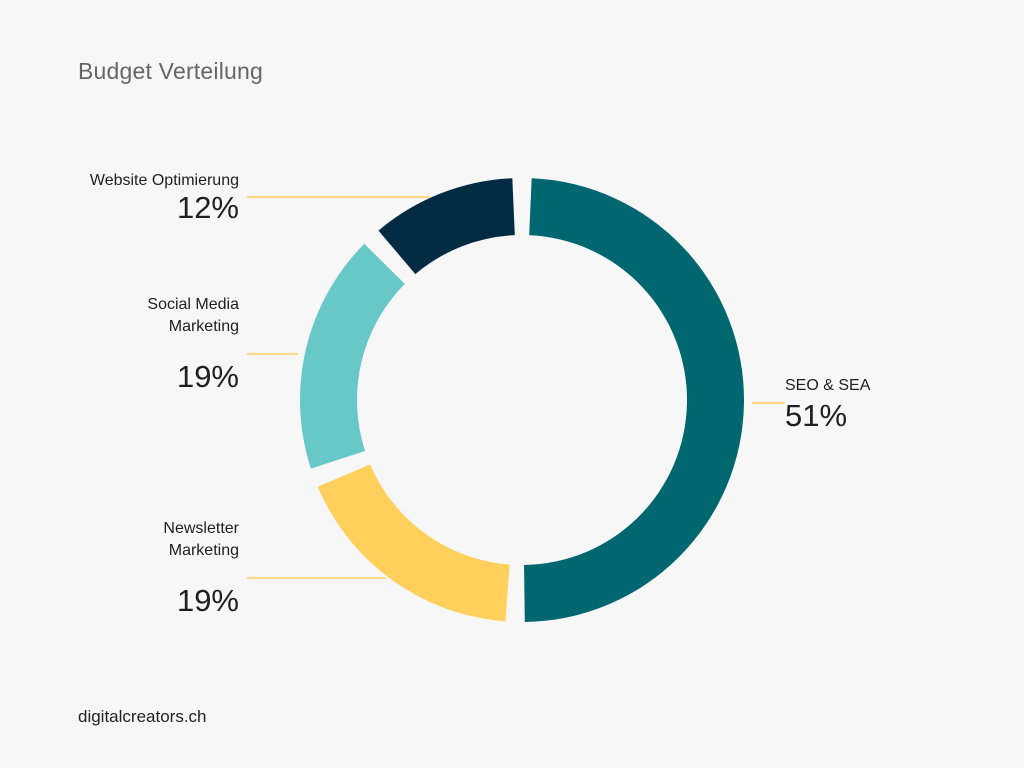 Image resolution: width=1024 pixels, height=768 pixels. Describe the element at coordinates (201, 539) in the screenshot. I see `slice-label-newsletter-marketing: Newsletter Marketing` at that location.